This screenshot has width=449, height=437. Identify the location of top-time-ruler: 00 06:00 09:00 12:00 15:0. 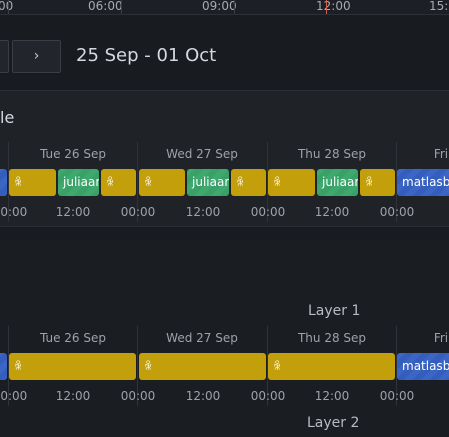
(224, 7).